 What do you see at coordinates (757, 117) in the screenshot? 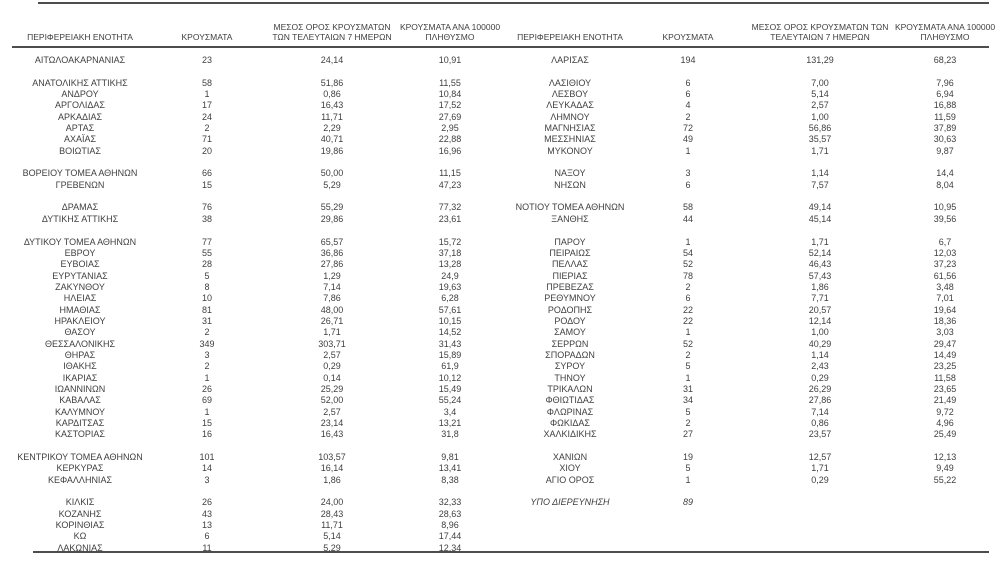
I see `table-row: ΛΗΜΝΟΥ 2 1,00 11,59` at bounding box center [757, 117].